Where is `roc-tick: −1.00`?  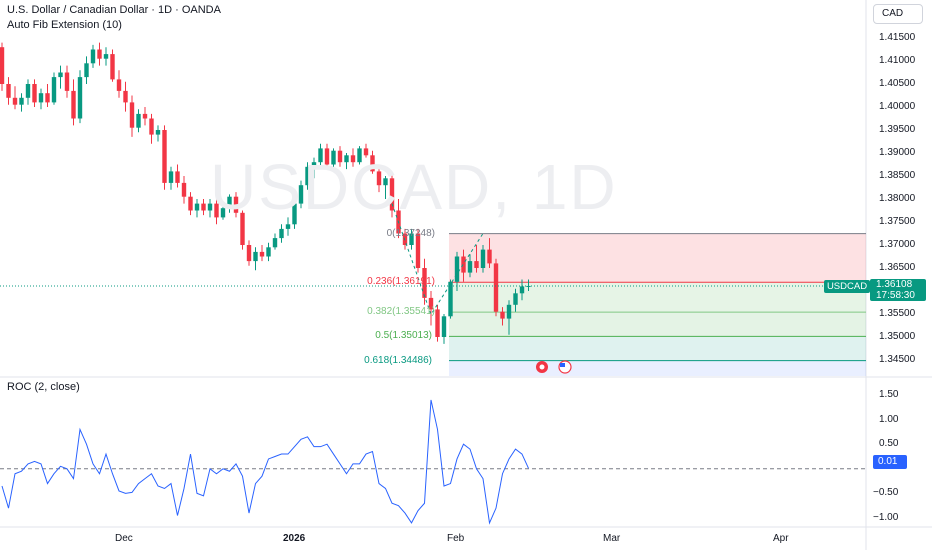
roc-tick: −1.00 is located at coordinates (886, 517).